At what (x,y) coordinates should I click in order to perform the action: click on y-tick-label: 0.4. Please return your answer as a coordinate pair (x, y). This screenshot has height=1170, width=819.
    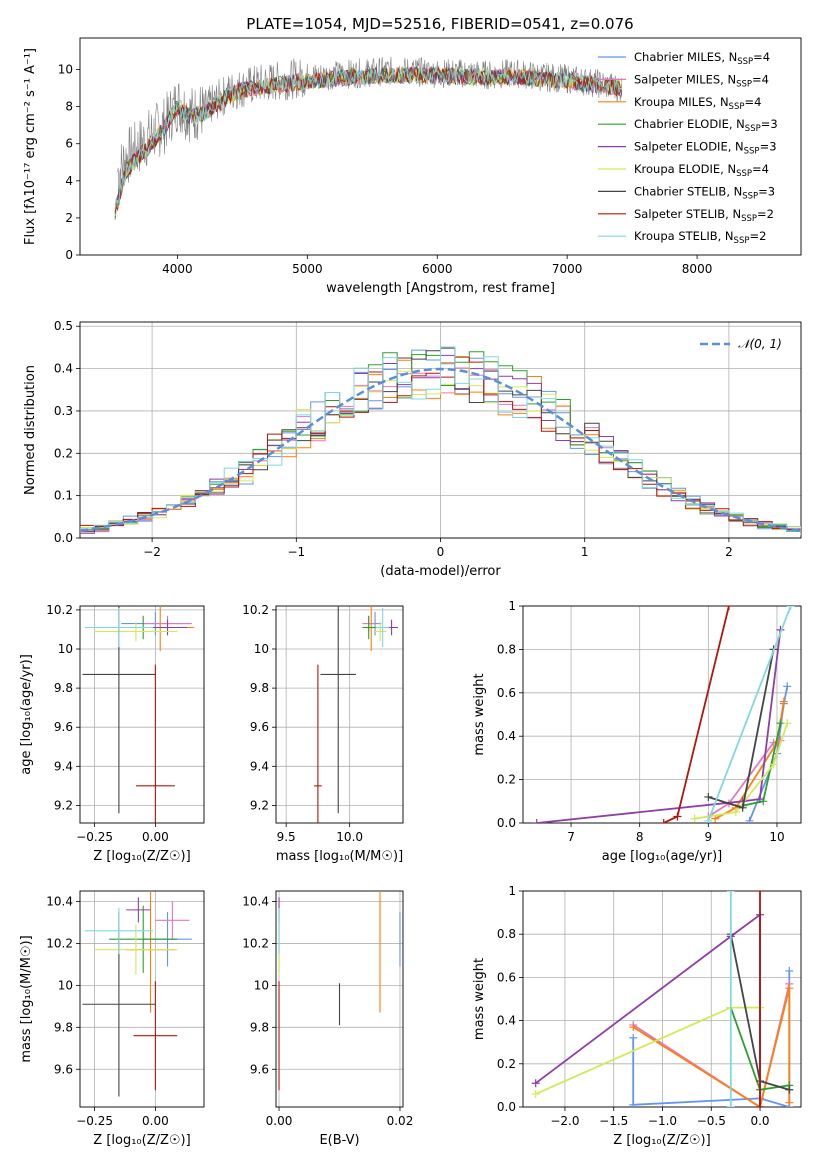
    Looking at the image, I should click on (506, 736).